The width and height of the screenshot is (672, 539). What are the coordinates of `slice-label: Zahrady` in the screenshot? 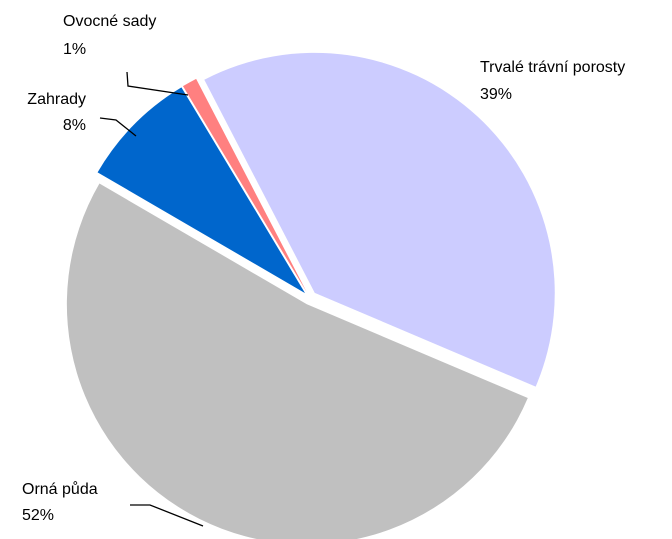 It's located at (56, 99).